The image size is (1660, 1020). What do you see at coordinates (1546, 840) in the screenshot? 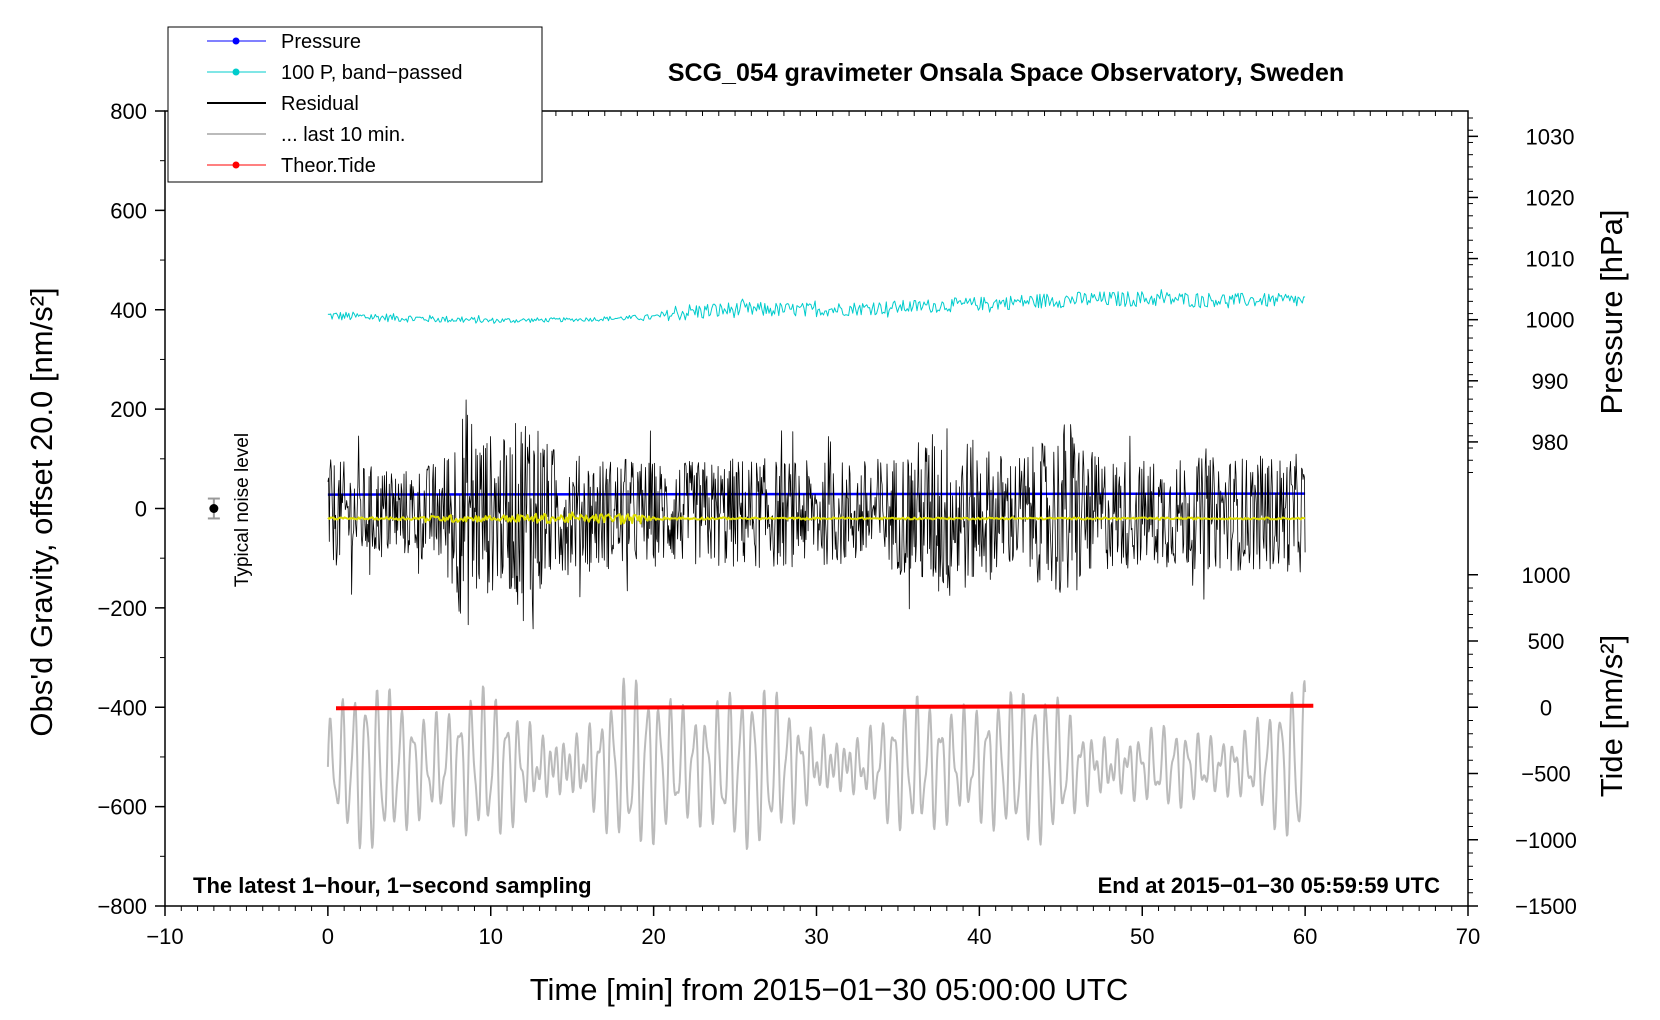
I see `tide-tick-label: −1000` at bounding box center [1546, 840].